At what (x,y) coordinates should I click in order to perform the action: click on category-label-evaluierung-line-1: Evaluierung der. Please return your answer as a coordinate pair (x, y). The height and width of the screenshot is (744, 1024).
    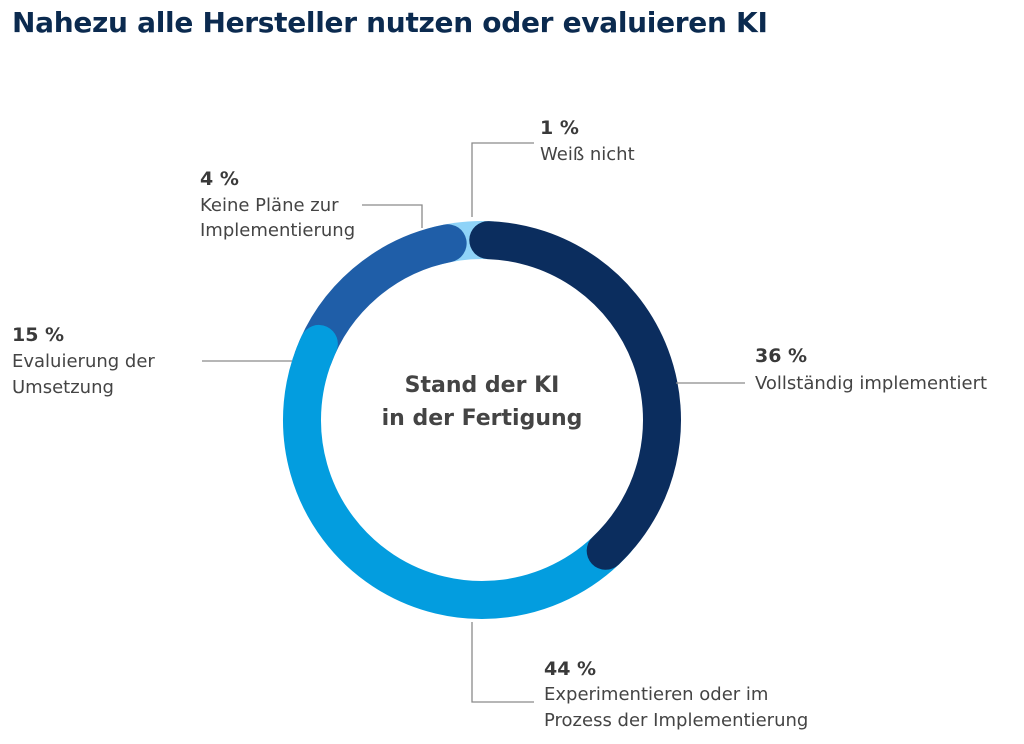
    Looking at the image, I should click on (83, 361).